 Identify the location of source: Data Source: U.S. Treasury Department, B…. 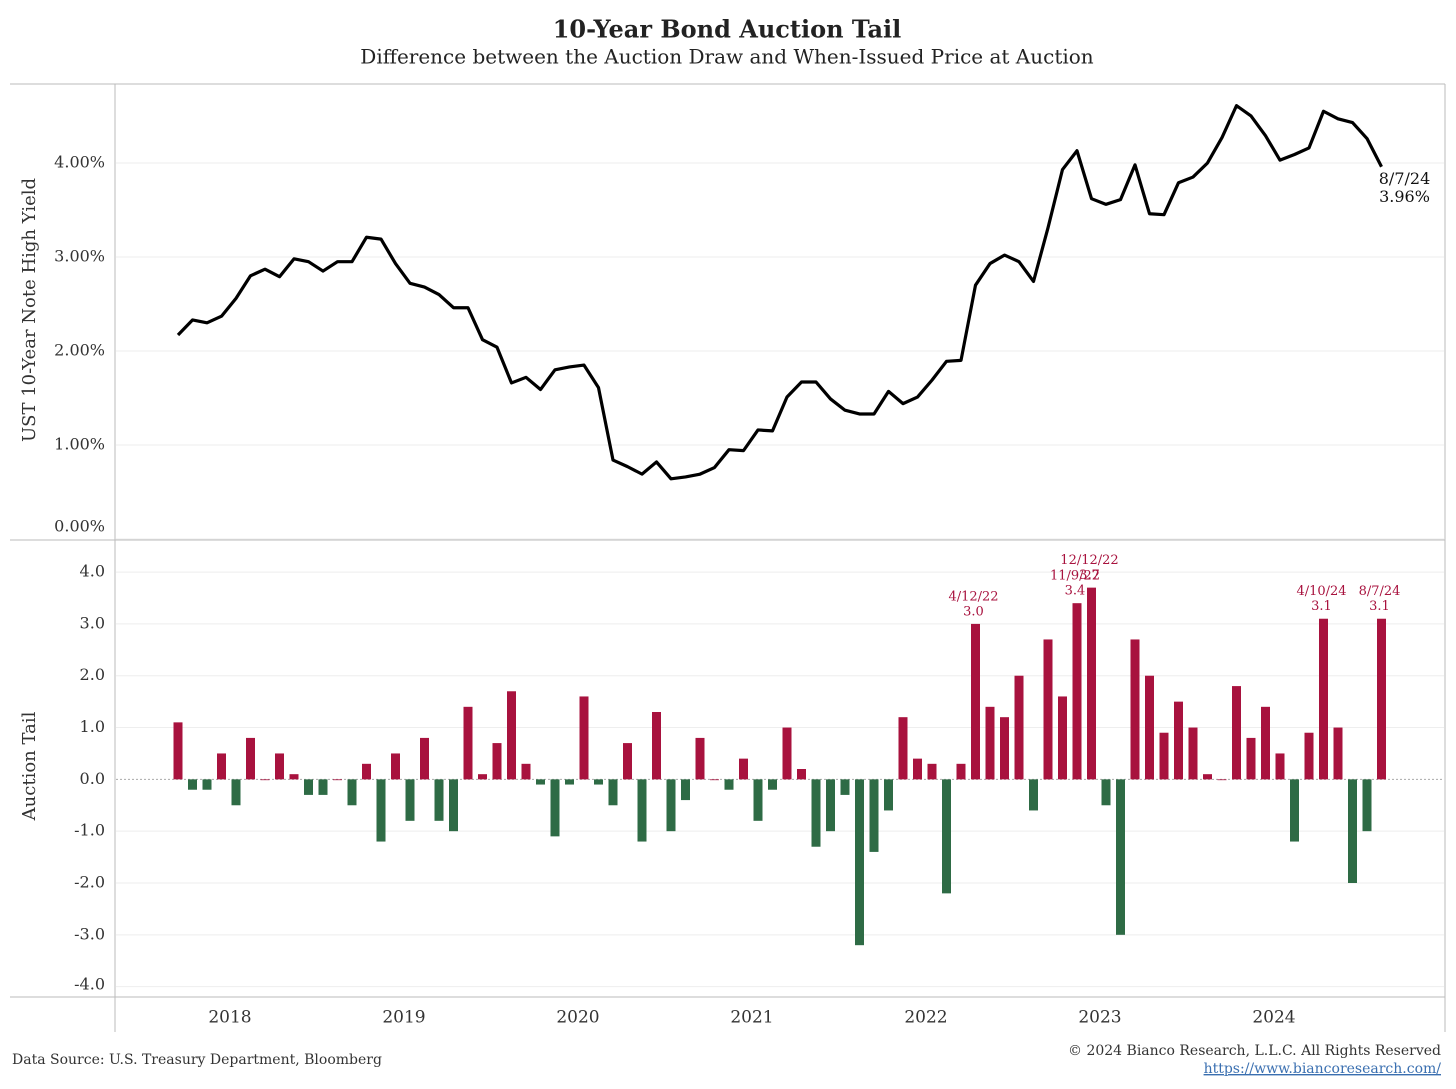
(197, 1060).